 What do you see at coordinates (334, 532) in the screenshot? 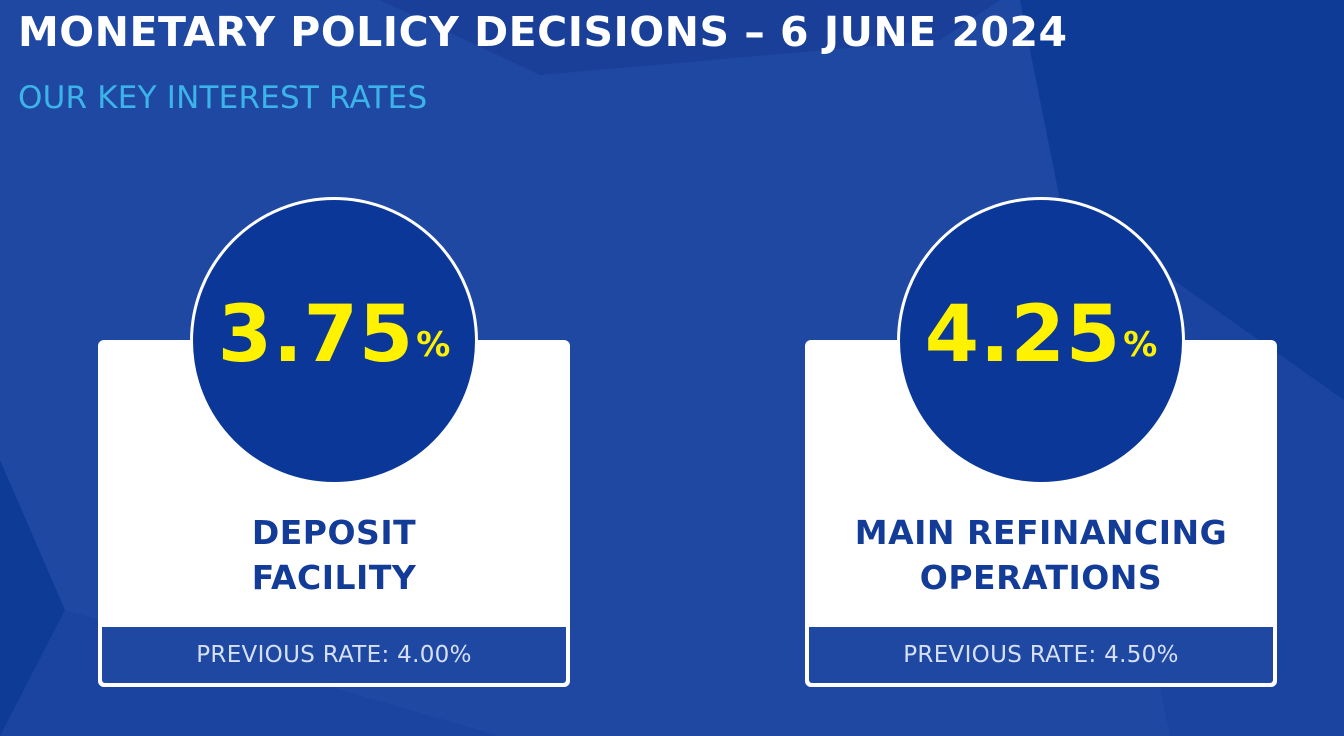
I see `rate-label-line1: DEPOSIT` at bounding box center [334, 532].